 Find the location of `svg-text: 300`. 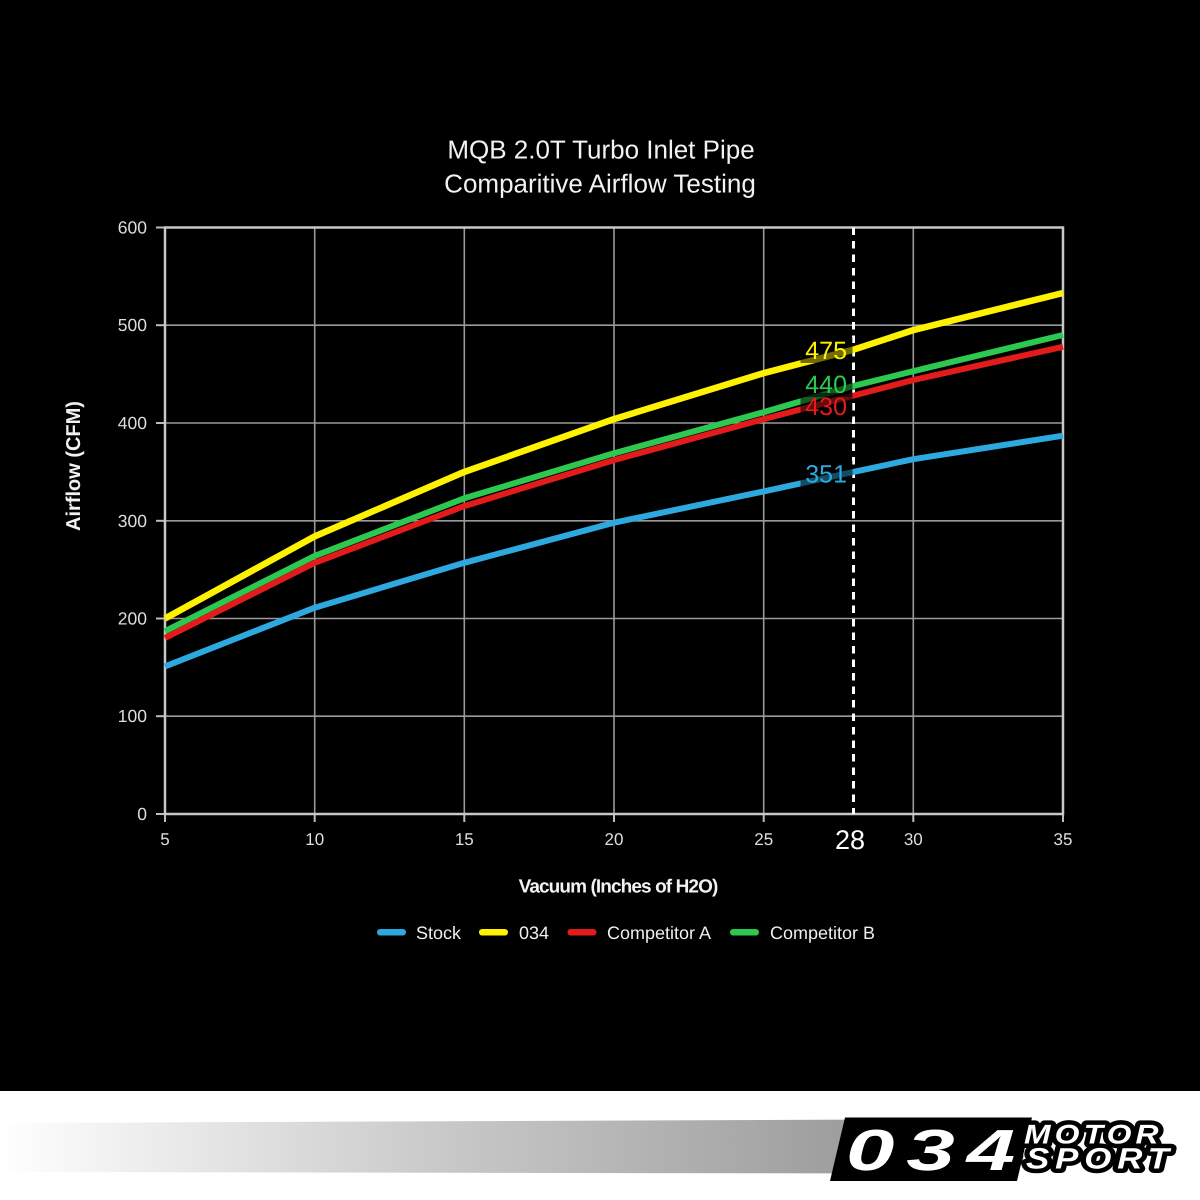

svg-text: 300 is located at coordinates (132, 521).